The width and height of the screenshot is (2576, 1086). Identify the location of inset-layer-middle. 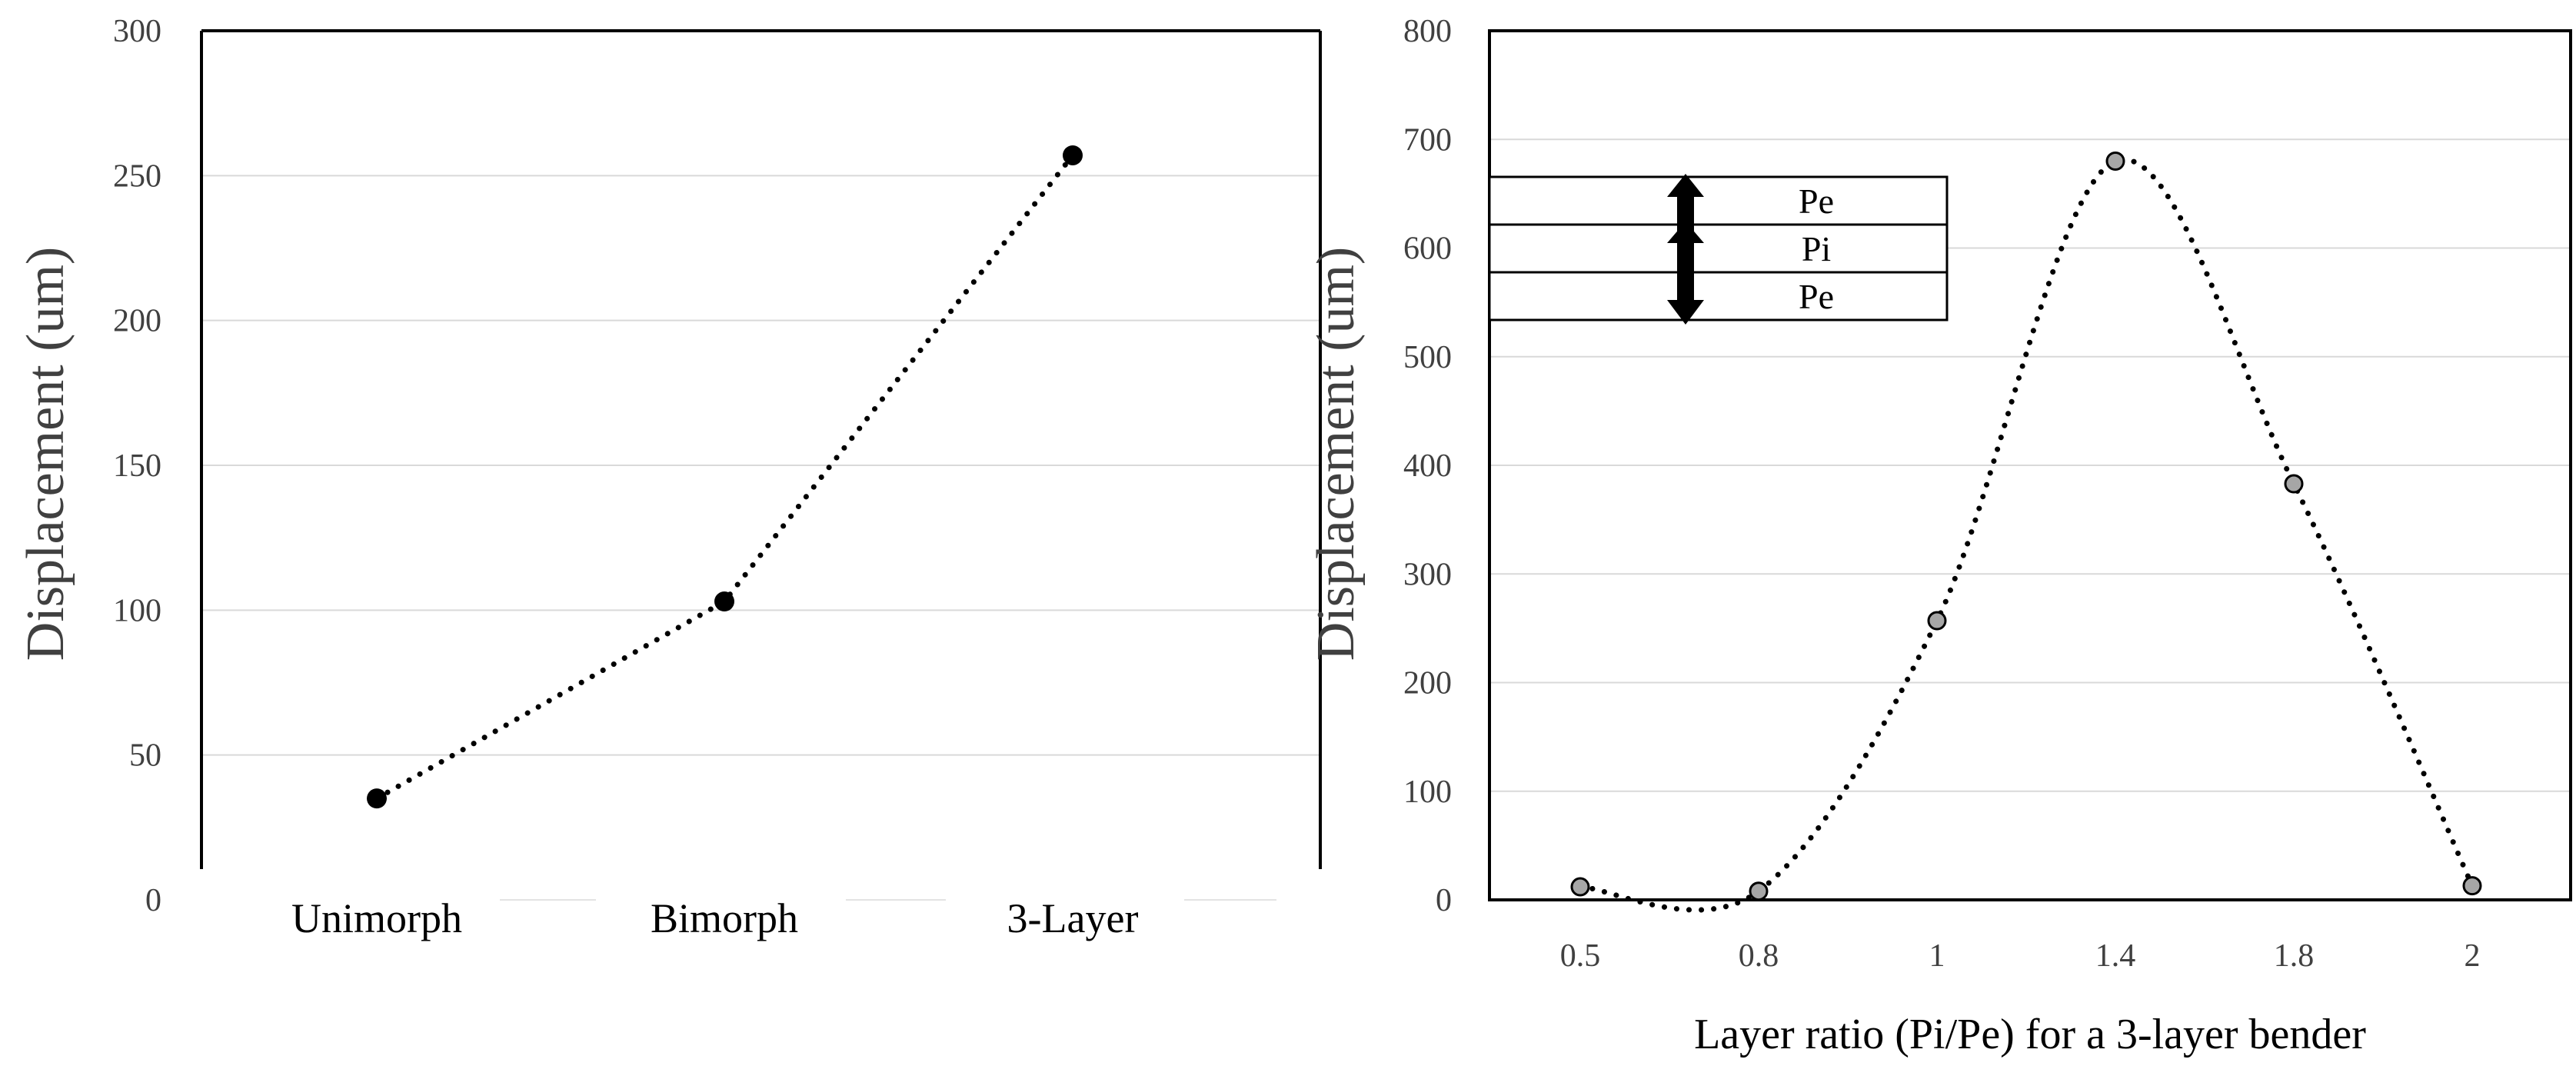
(1718, 248).